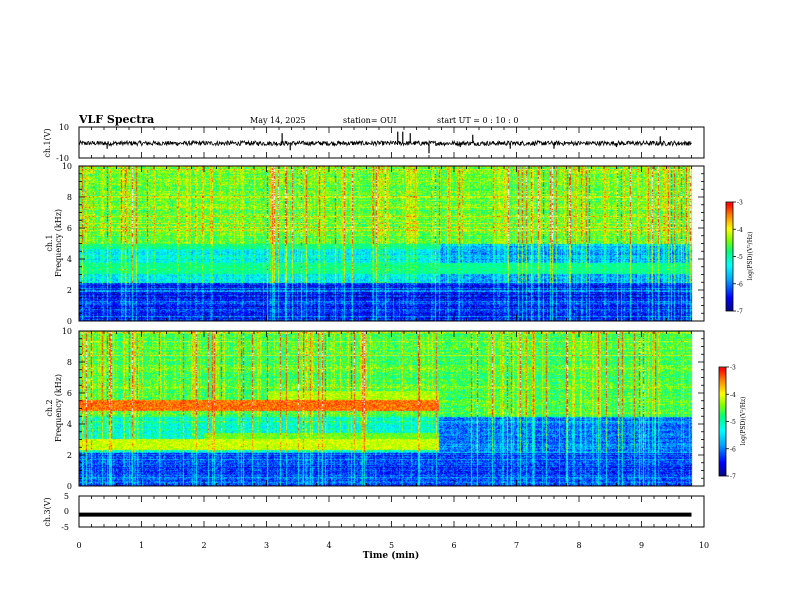  Describe the element at coordinates (49, 407) in the screenshot. I see `ch2-spectrogram-ylabel-channel: ch.2` at that location.